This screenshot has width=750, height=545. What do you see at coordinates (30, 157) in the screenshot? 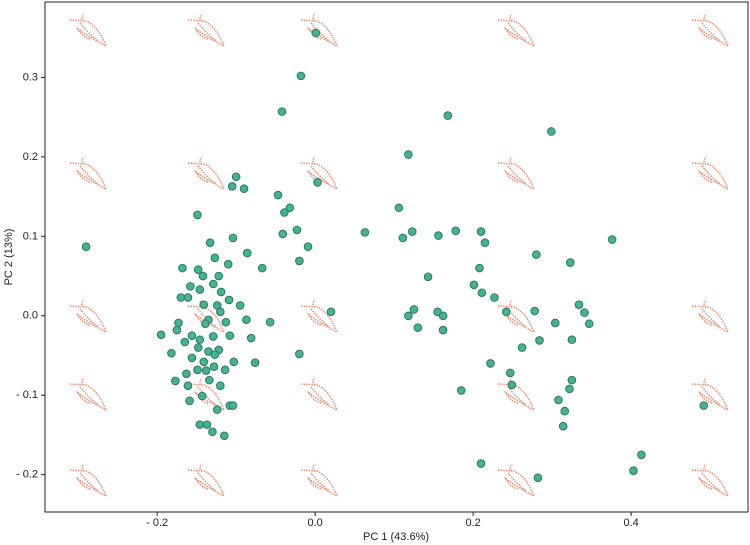
I see `y-tick-label: 0.2` at bounding box center [30, 157].